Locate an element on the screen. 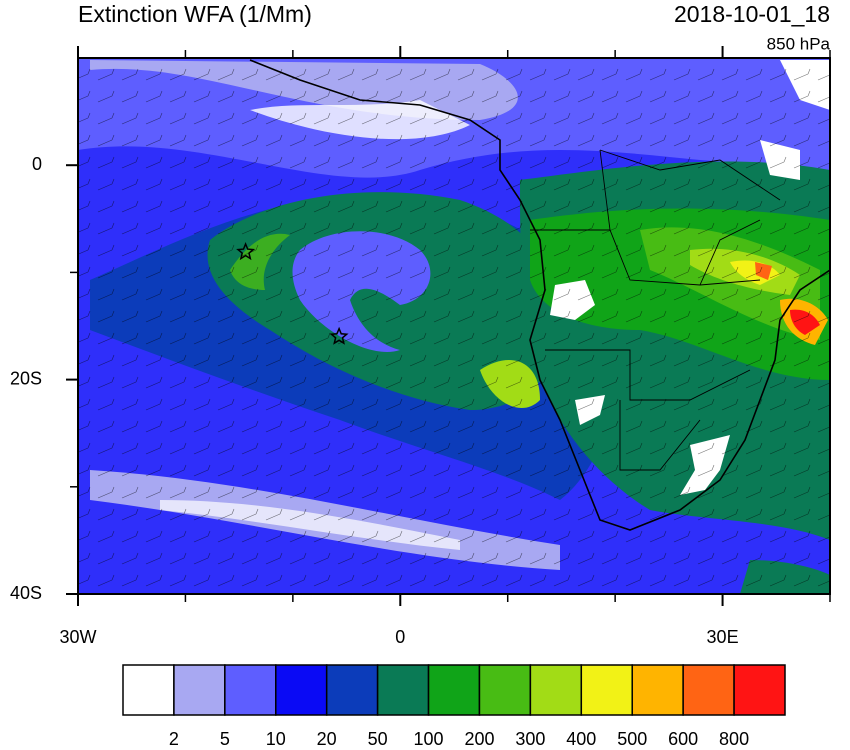 The height and width of the screenshot is (750, 850). colorbar-label: 20 is located at coordinates (327, 739).